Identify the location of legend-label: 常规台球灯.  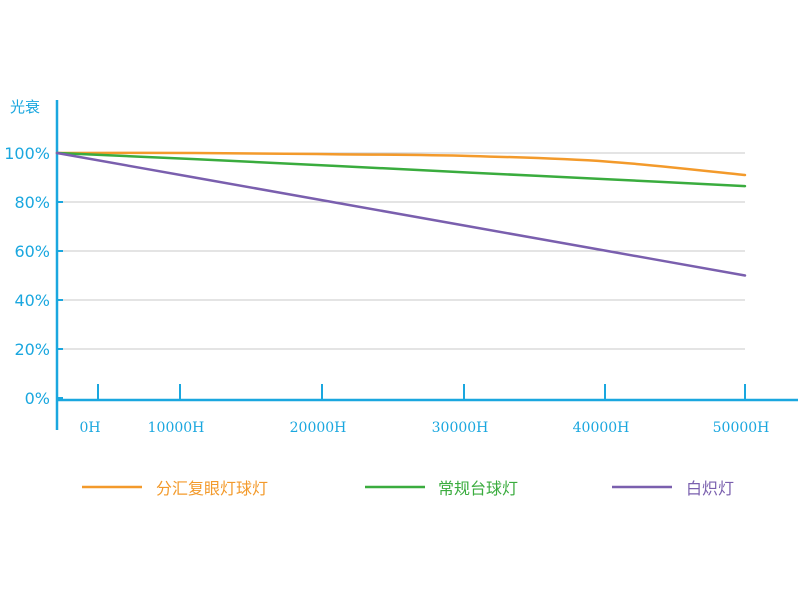
(478, 488).